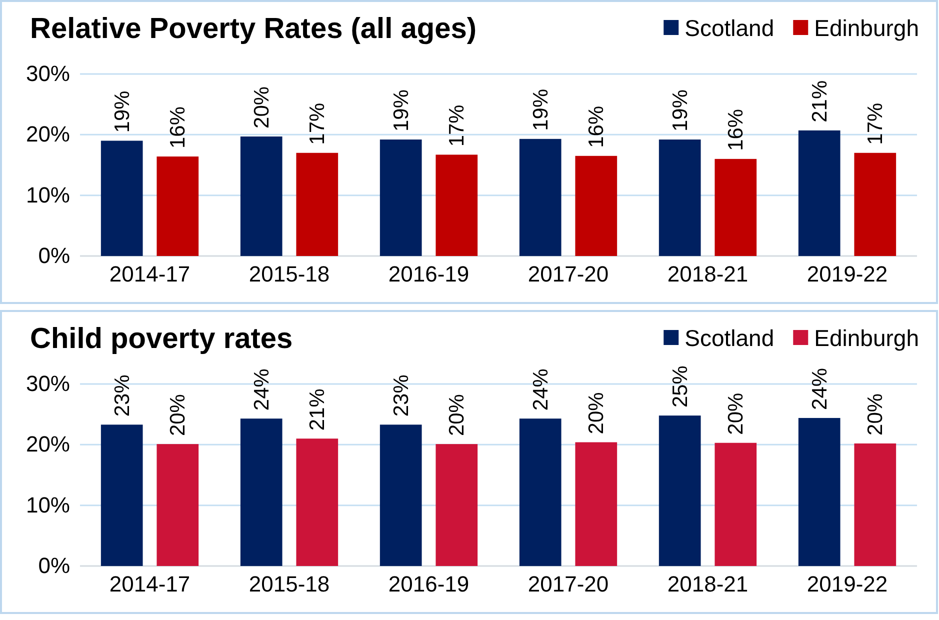 Image resolution: width=939 pixels, height=620 pixels. Describe the element at coordinates (680, 387) in the screenshot. I see `data-label: 25%` at that location.